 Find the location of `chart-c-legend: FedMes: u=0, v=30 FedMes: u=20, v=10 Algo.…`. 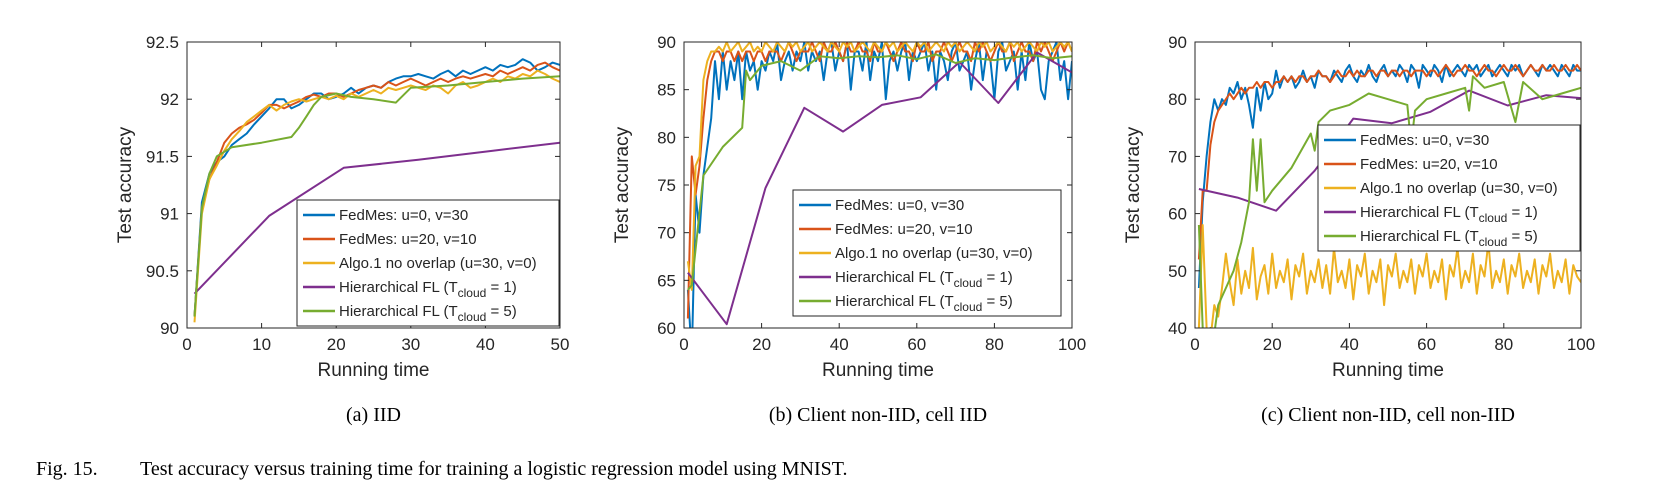

chart-c-legend: FedMes: u=0, v=30 FedMes: u=20, v=10 Algo.… is located at coordinates (1449, 188).